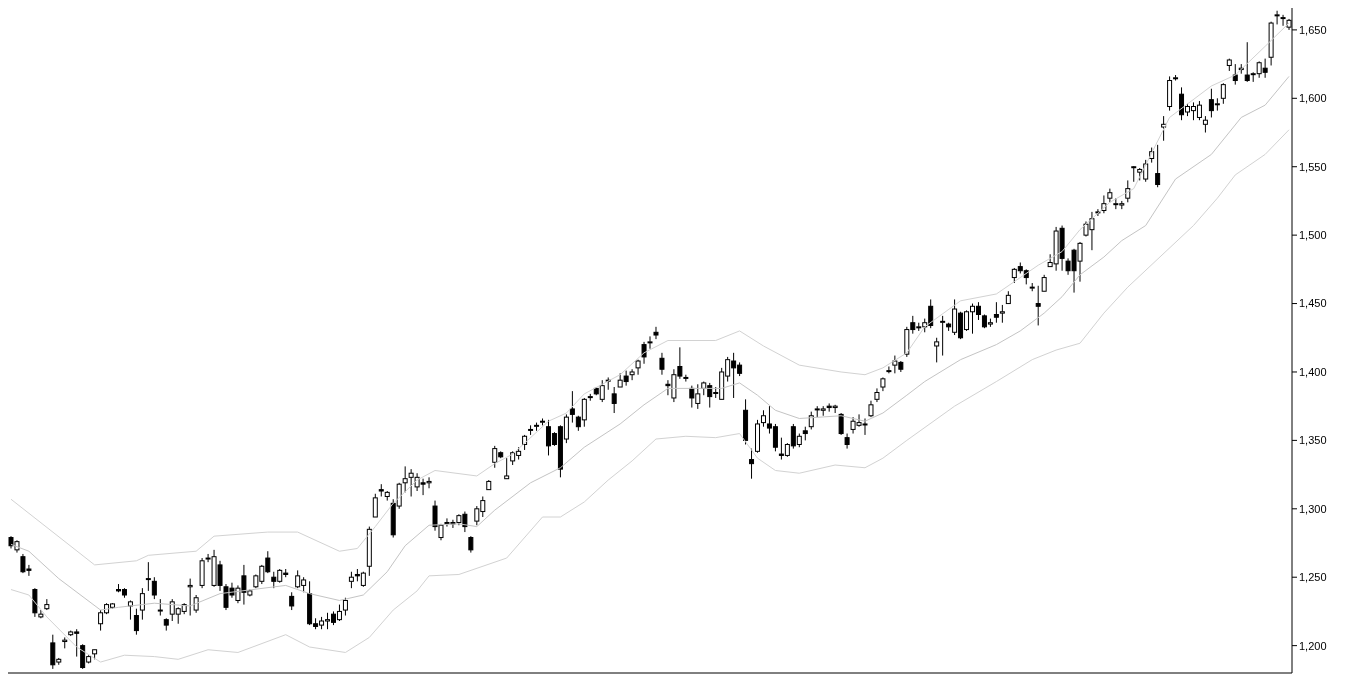 This screenshot has width=1346, height=693. What do you see at coordinates (1313, 645) in the screenshot?
I see `y-tick-label: 1,200` at bounding box center [1313, 645].